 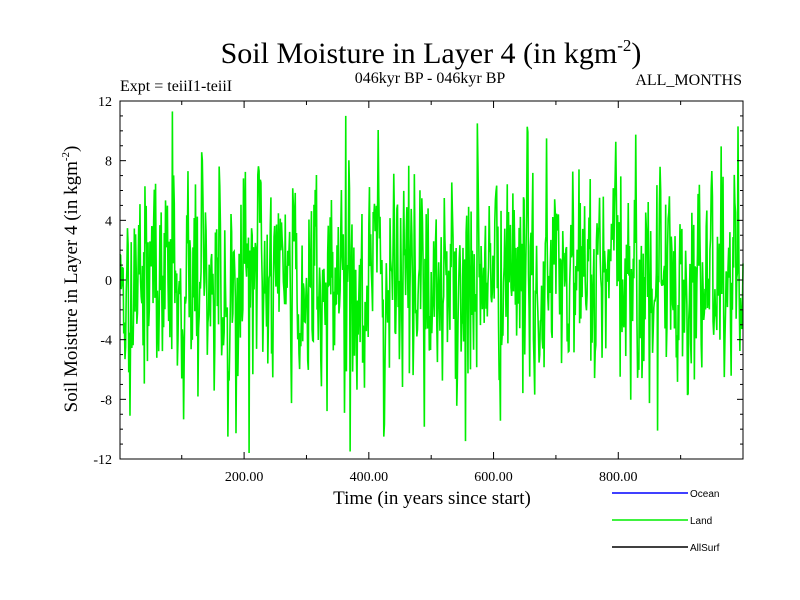 What do you see at coordinates (704, 494) in the screenshot?
I see `legend-label-ocean: Ocean` at bounding box center [704, 494].